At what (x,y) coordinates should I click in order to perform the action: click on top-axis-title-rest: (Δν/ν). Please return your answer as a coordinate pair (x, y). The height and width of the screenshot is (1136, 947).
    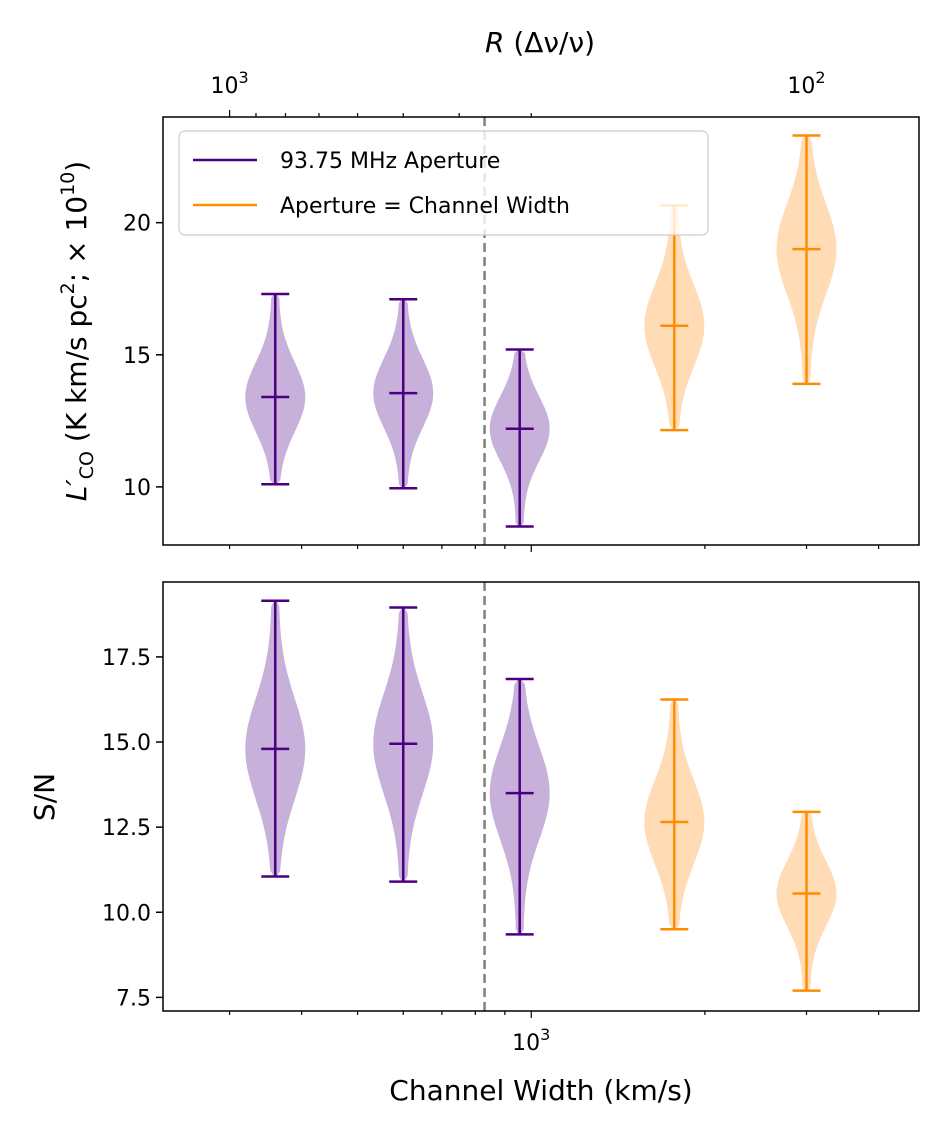
    Looking at the image, I should click on (549, 42).